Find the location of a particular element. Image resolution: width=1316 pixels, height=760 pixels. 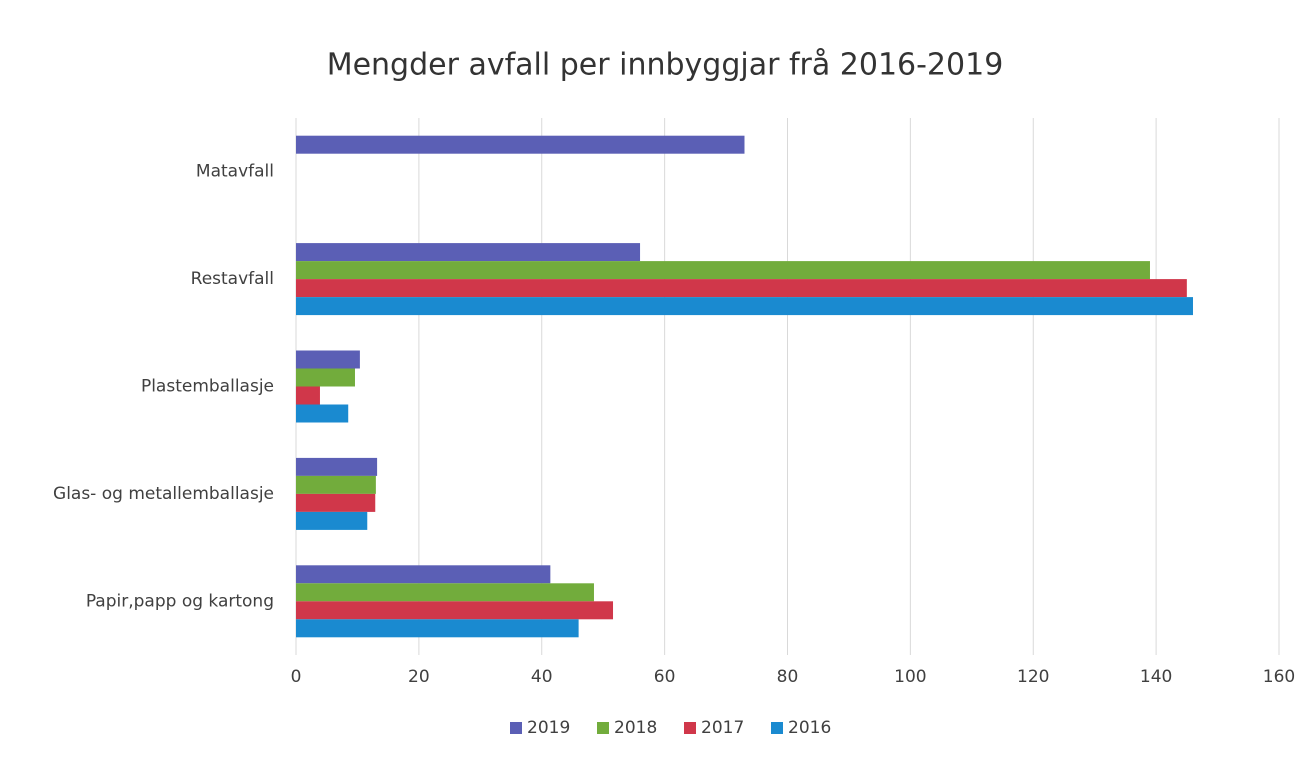

x-tick-label: 140 is located at coordinates (1156, 677).